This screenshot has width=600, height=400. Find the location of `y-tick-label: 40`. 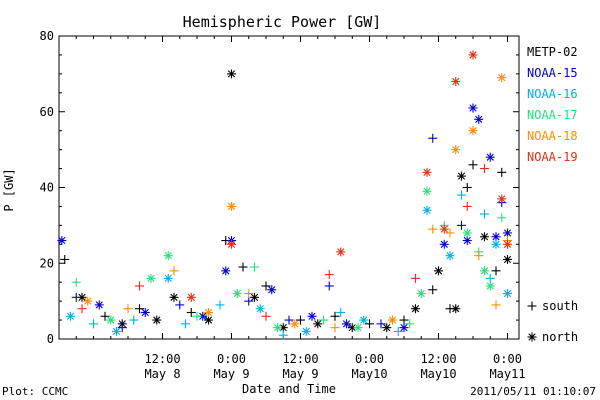

y-tick-label: 40 is located at coordinates (47, 188).